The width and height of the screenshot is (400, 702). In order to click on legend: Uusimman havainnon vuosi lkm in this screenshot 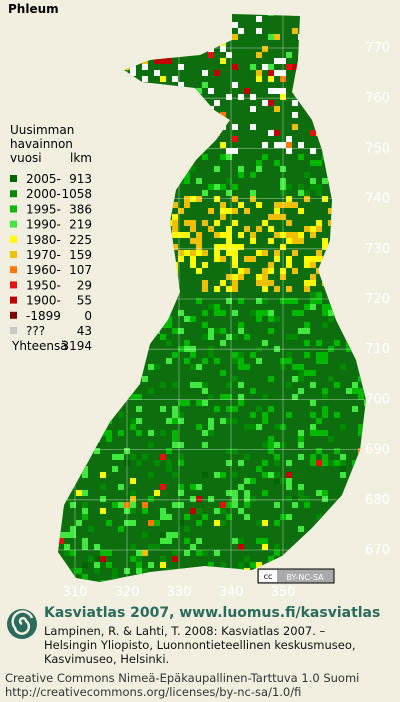, I will do `click(51, 144)`.